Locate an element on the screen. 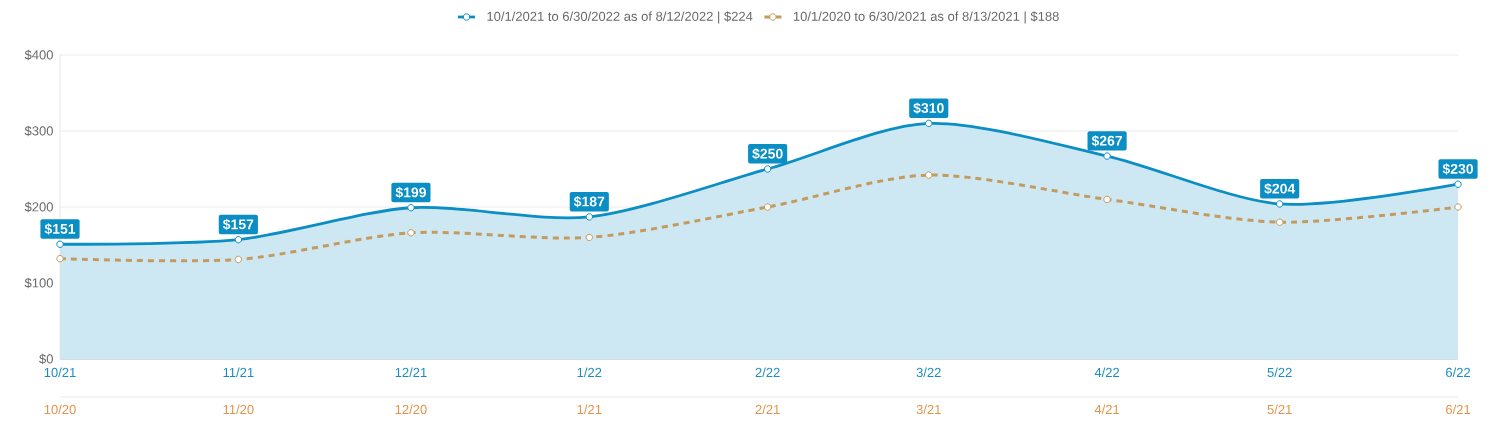 This screenshot has height=429, width=1491. data-label: $199 is located at coordinates (410, 192).